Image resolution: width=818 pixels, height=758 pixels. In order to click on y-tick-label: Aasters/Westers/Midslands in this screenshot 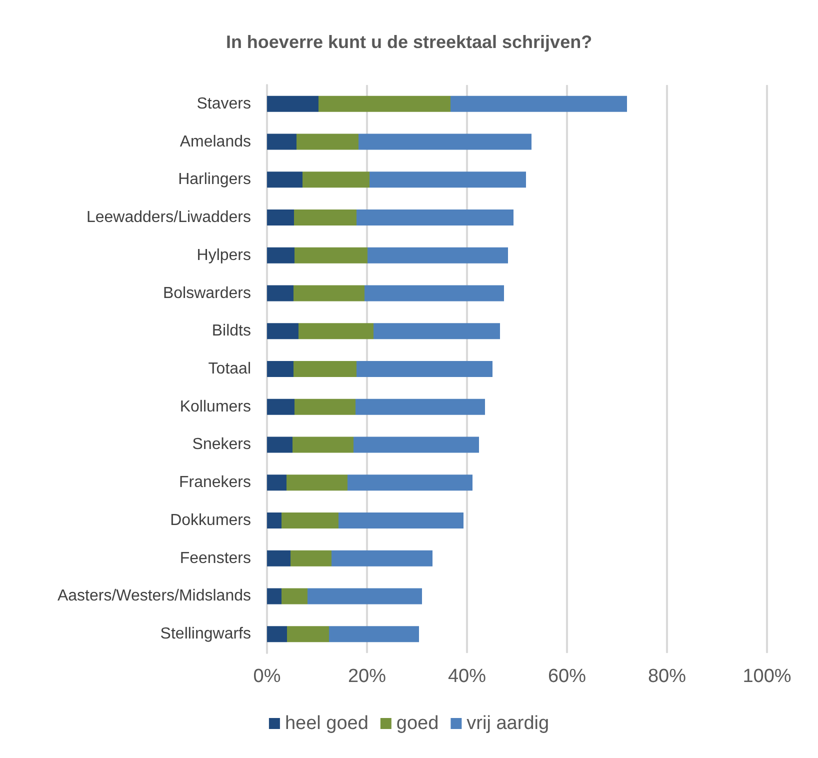, I will do `click(154, 596)`.